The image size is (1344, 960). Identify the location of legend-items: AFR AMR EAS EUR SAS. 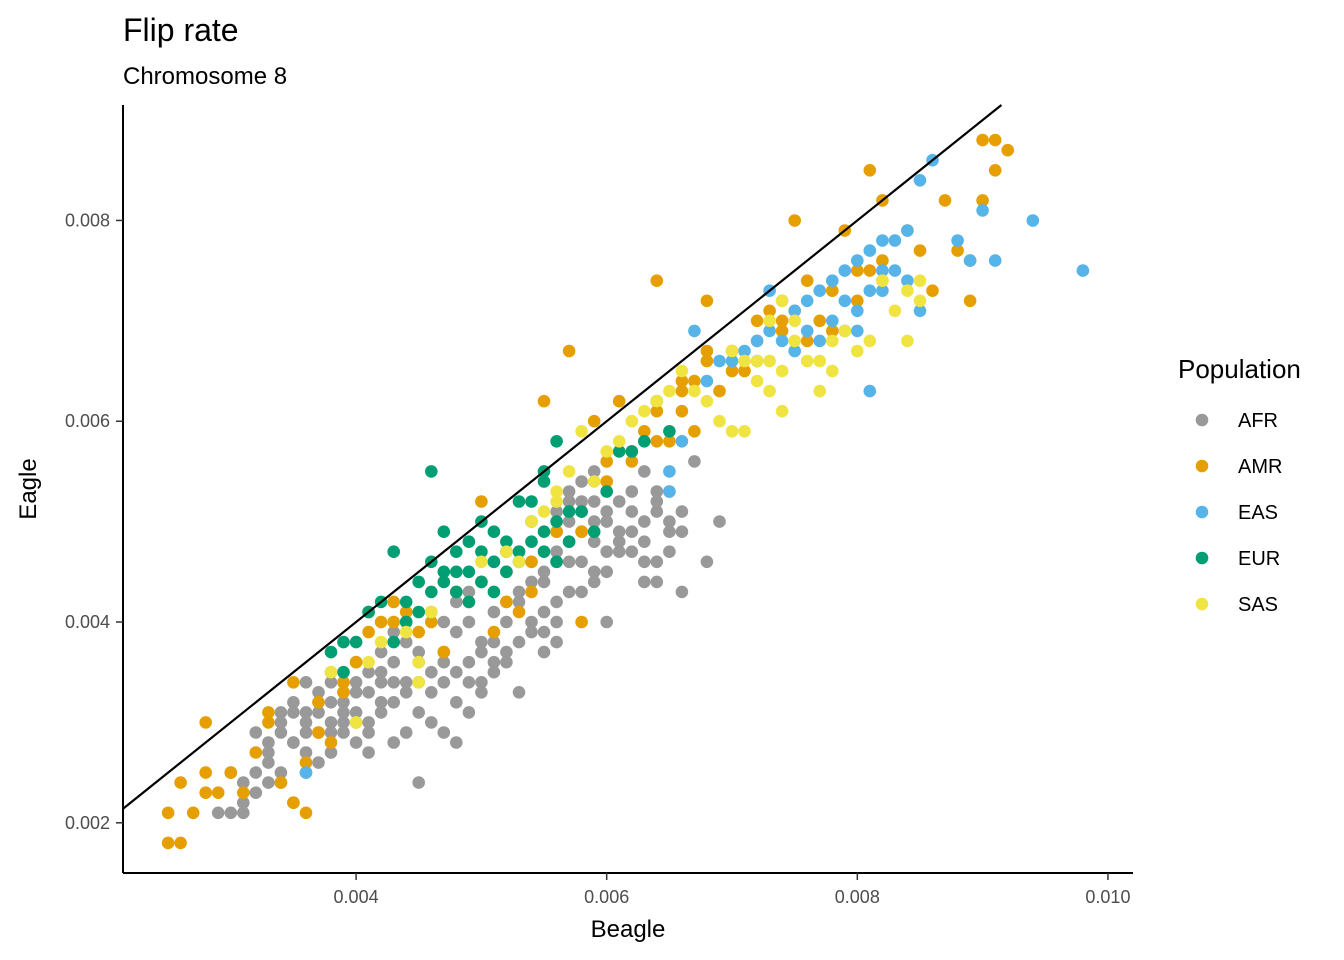
(1238, 513).